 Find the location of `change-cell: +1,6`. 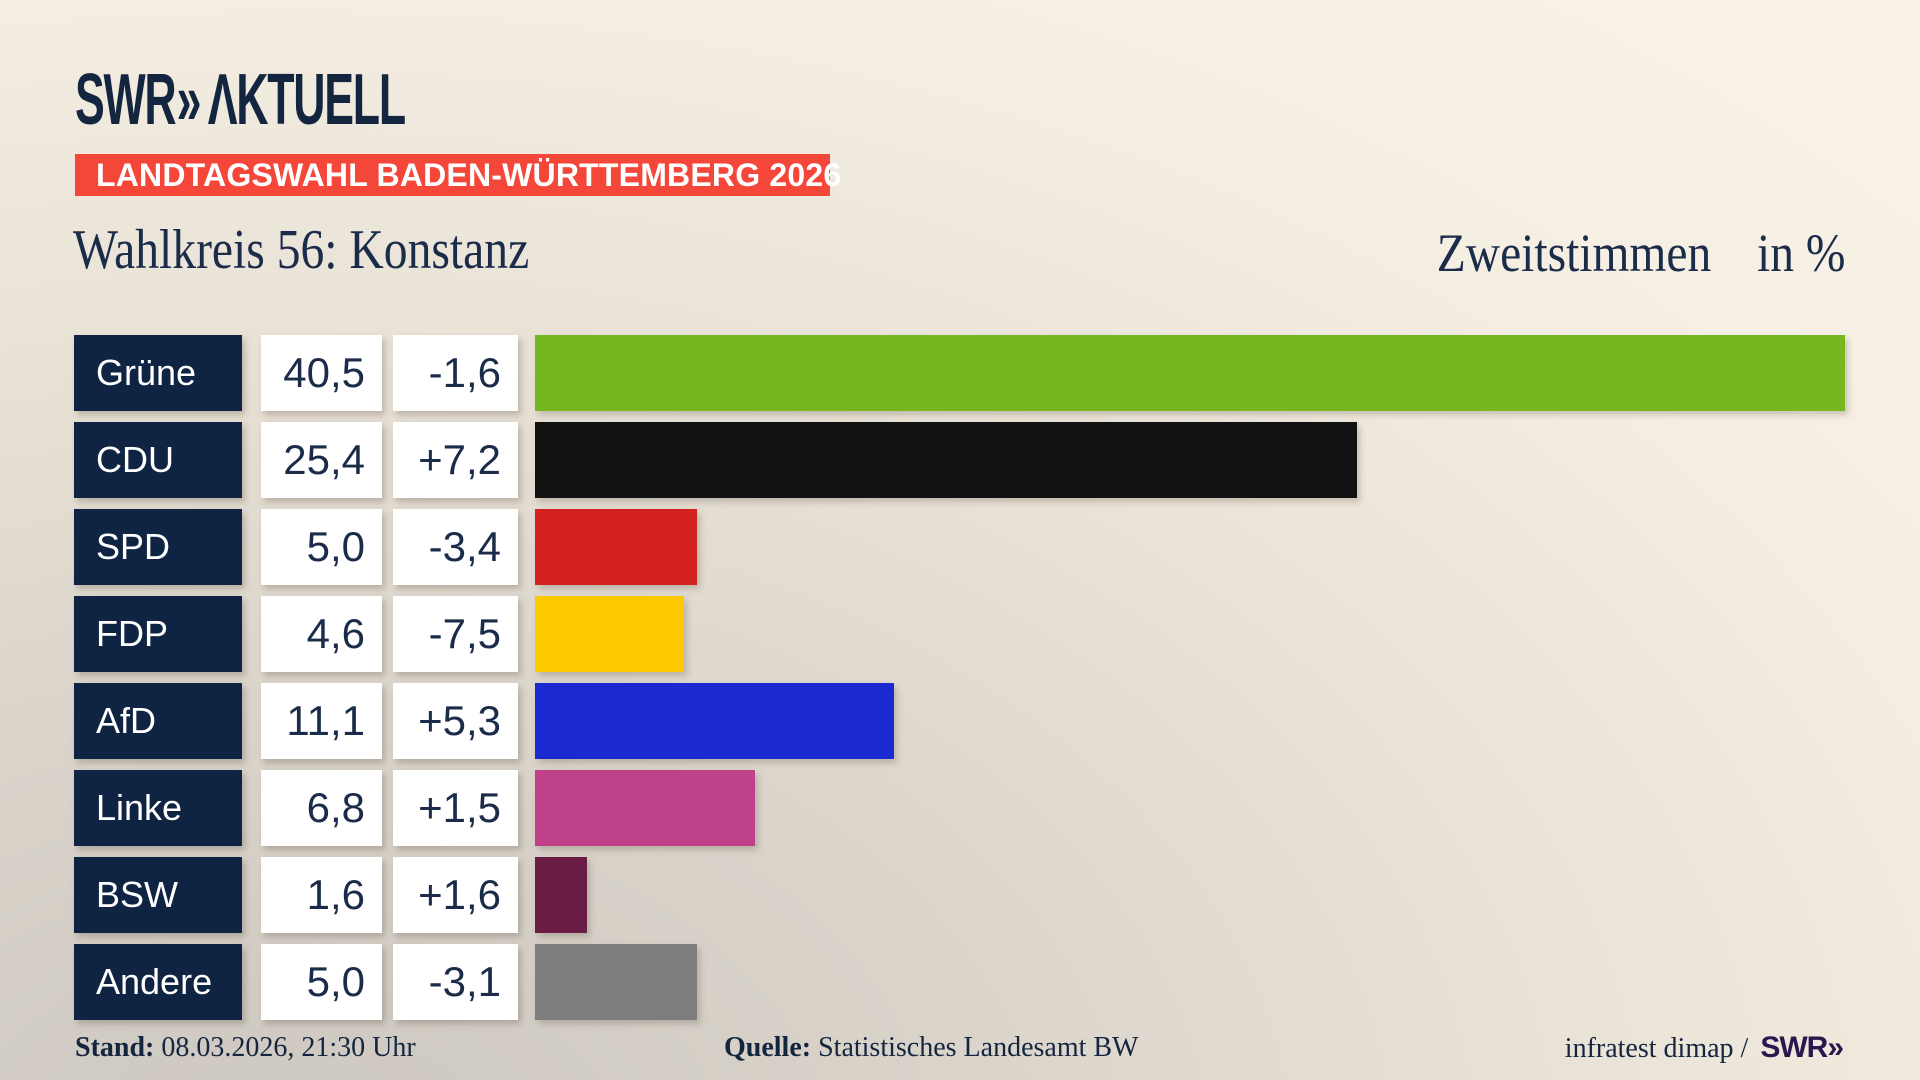

change-cell: +1,6 is located at coordinates (455, 895).